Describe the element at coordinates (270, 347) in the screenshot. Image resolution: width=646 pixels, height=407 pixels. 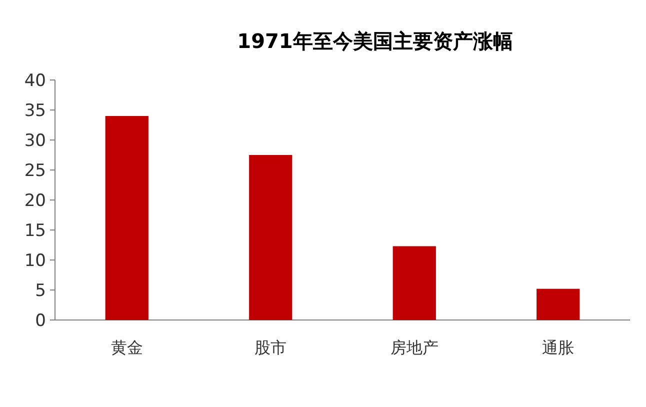
I see `x-tick-label: 股市` at that location.